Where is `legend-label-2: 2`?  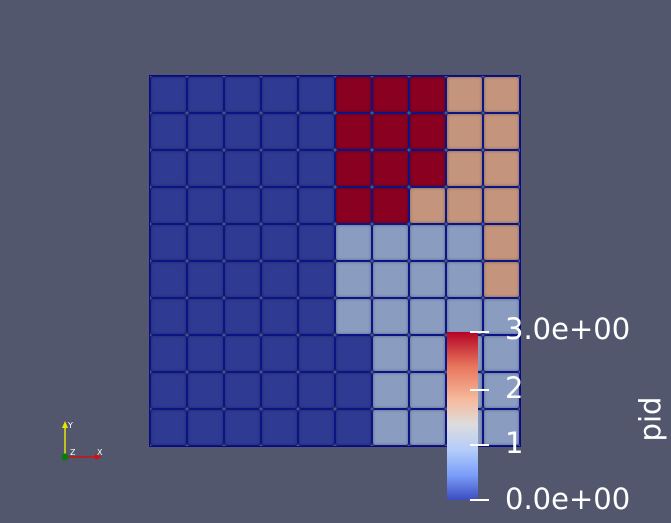 legend-label-2: 2 is located at coordinates (514, 388).